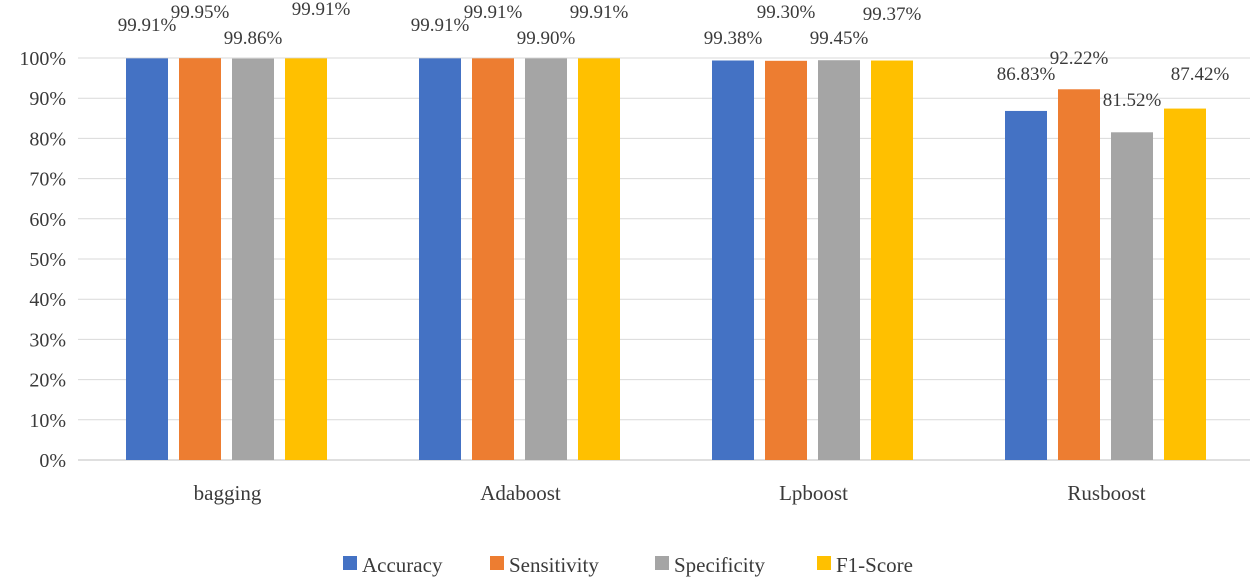 The image size is (1250, 578). What do you see at coordinates (42, 59) in the screenshot?
I see `y-tick-label: 100%` at bounding box center [42, 59].